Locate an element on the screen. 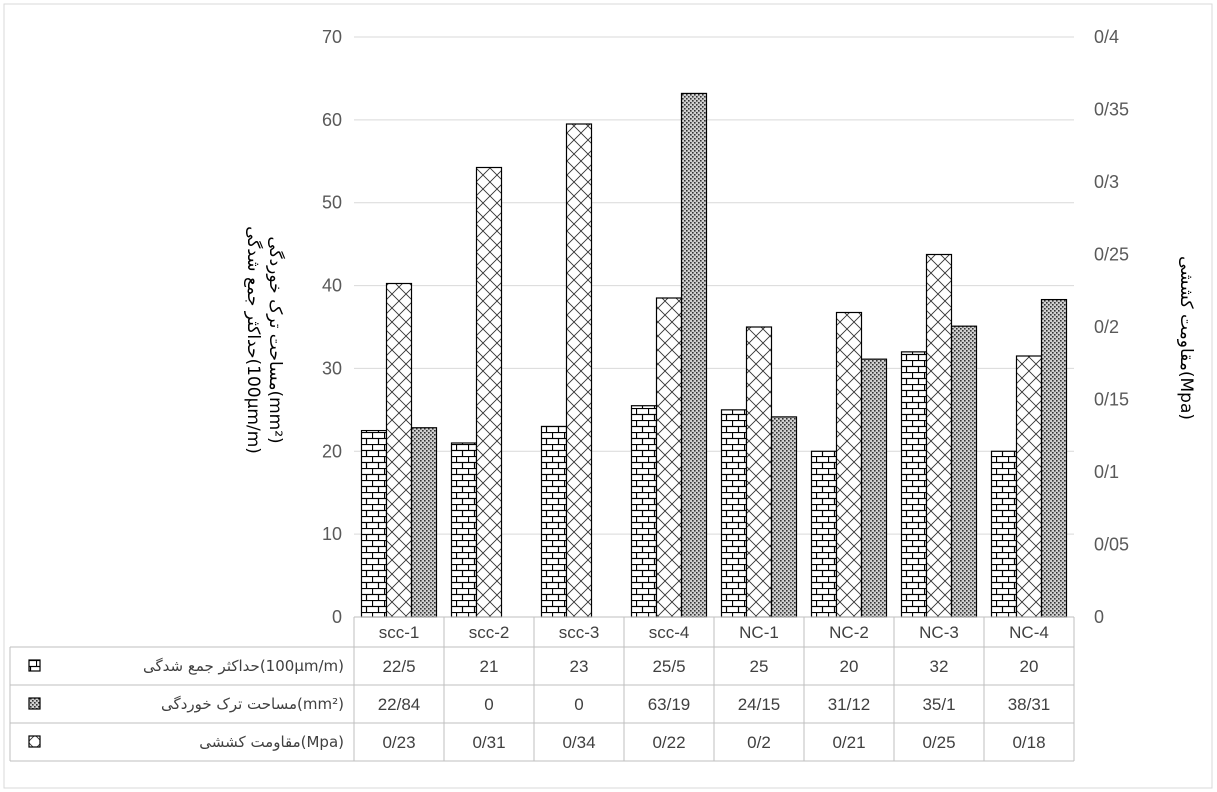 Image resolution: width=1217 pixels, height=792 pixels. table-cell: 22/5 is located at coordinates (398, 666).